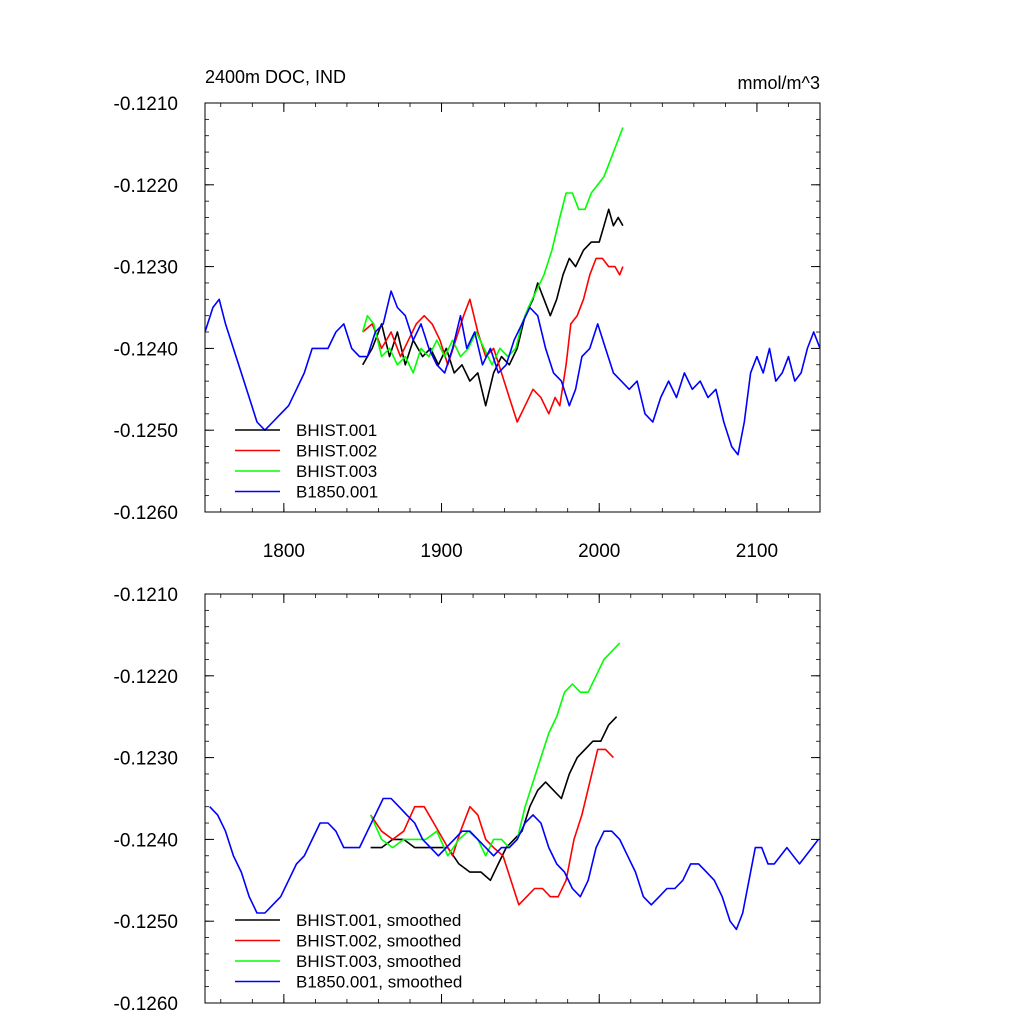  What do you see at coordinates (757, 551) in the screenshot?
I see `x-tick-label: 2100` at bounding box center [757, 551].